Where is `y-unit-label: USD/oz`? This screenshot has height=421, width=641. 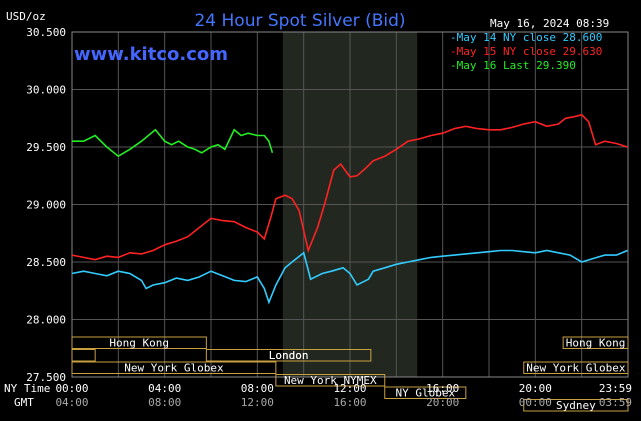
y-unit-label: USD/oz is located at coordinates (26, 16).